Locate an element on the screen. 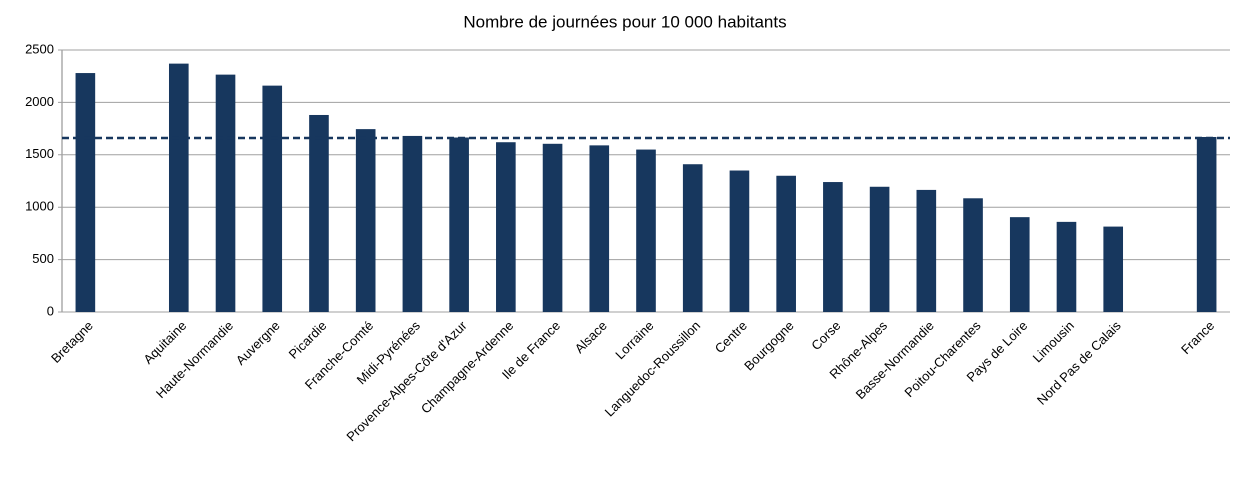  y-tick-label: 0 is located at coordinates (50, 310).